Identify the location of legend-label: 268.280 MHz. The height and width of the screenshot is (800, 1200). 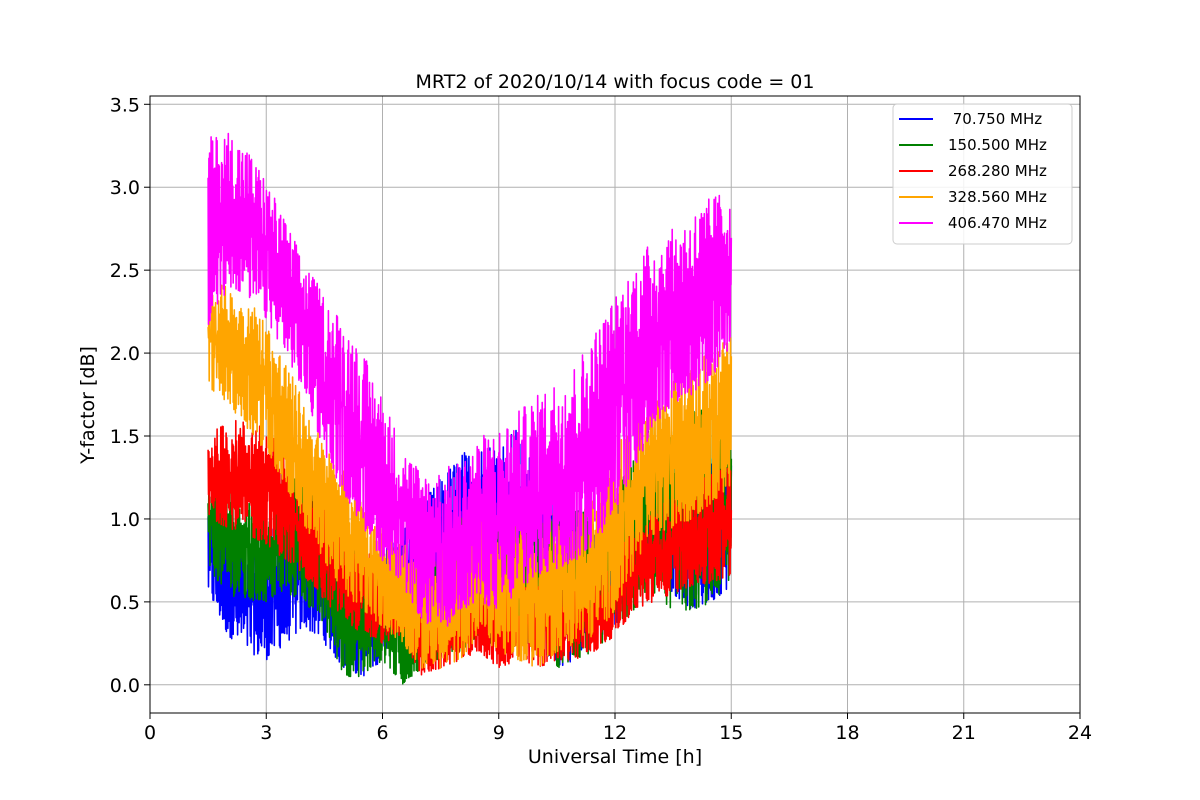
(997, 171).